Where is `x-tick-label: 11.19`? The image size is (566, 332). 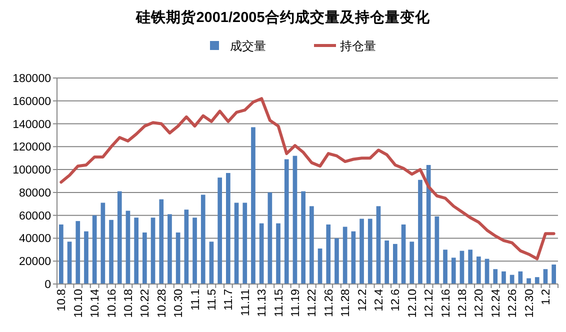
x-tick-label: 11.19 is located at coordinates (296, 303).